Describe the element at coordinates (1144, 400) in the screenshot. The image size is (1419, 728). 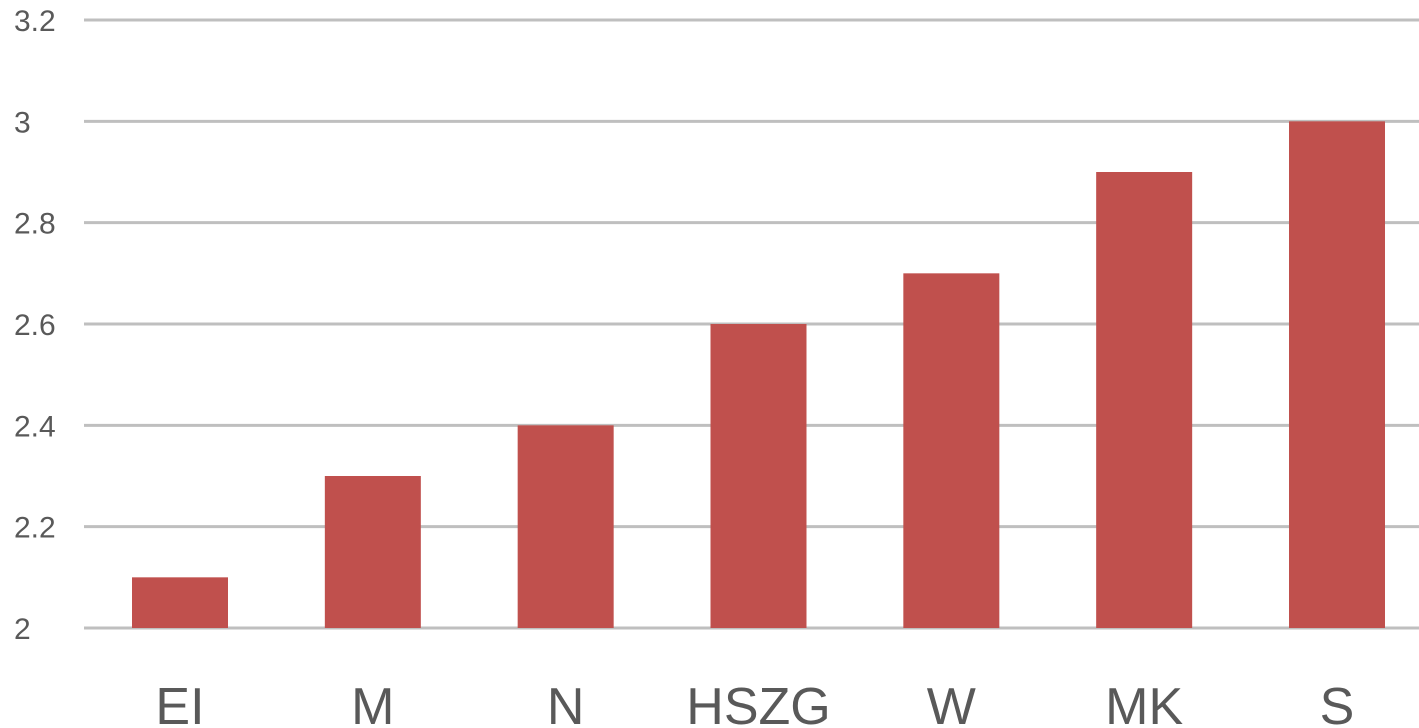
I see `bar-mk` at that location.